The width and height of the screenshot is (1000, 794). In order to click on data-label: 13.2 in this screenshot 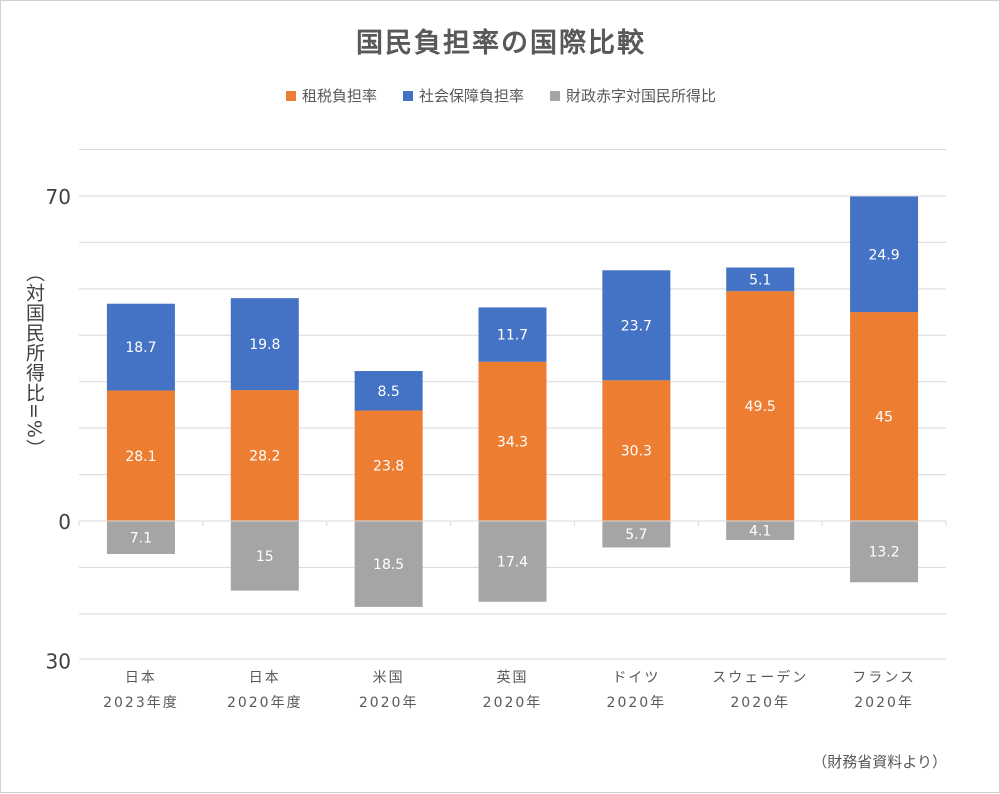, I will do `click(883, 553)`.